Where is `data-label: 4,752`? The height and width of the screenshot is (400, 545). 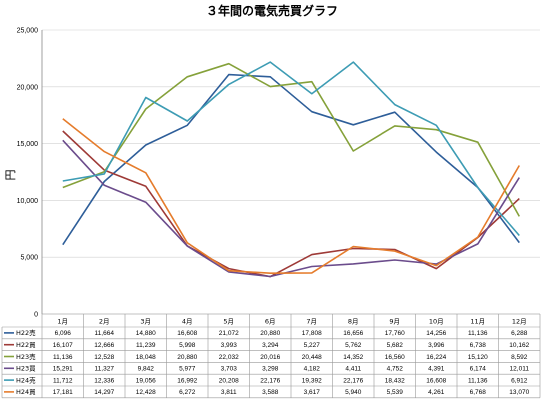
data-label: 4,752 is located at coordinates (395, 369).